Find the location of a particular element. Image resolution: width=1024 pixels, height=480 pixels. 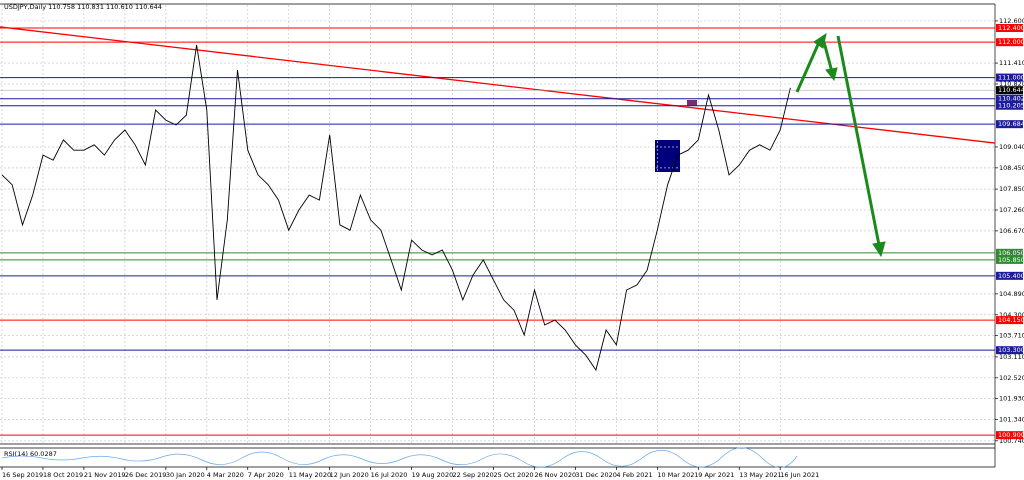

y-tick-label: 106.670 is located at coordinates (1011, 231).